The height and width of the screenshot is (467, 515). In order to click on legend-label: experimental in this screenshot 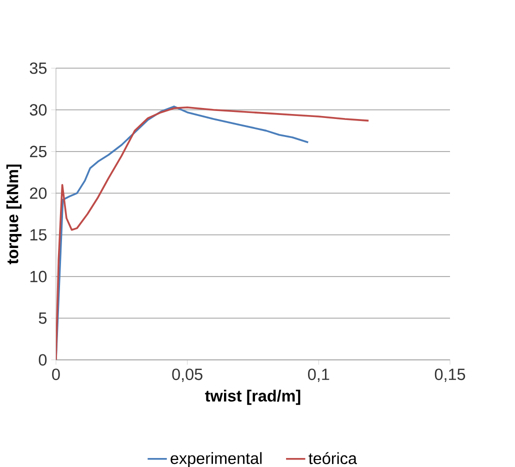, I will do `click(216, 459)`.